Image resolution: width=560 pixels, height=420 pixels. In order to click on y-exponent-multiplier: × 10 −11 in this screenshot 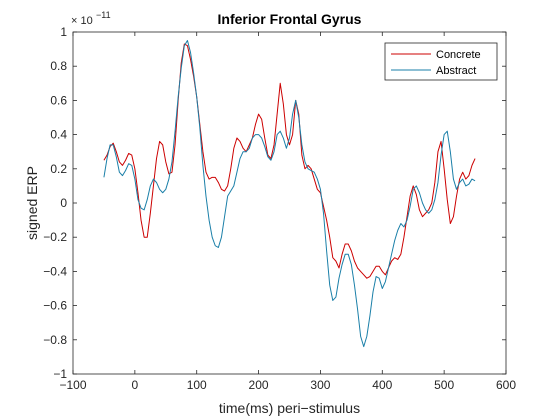, I will do `click(91, 18)`.